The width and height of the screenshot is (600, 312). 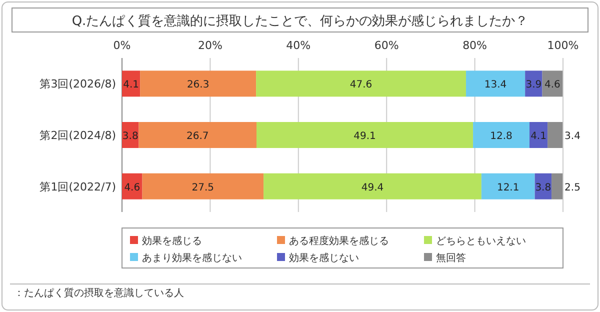 I want to click on data-label: 13.4, so click(x=495, y=85).